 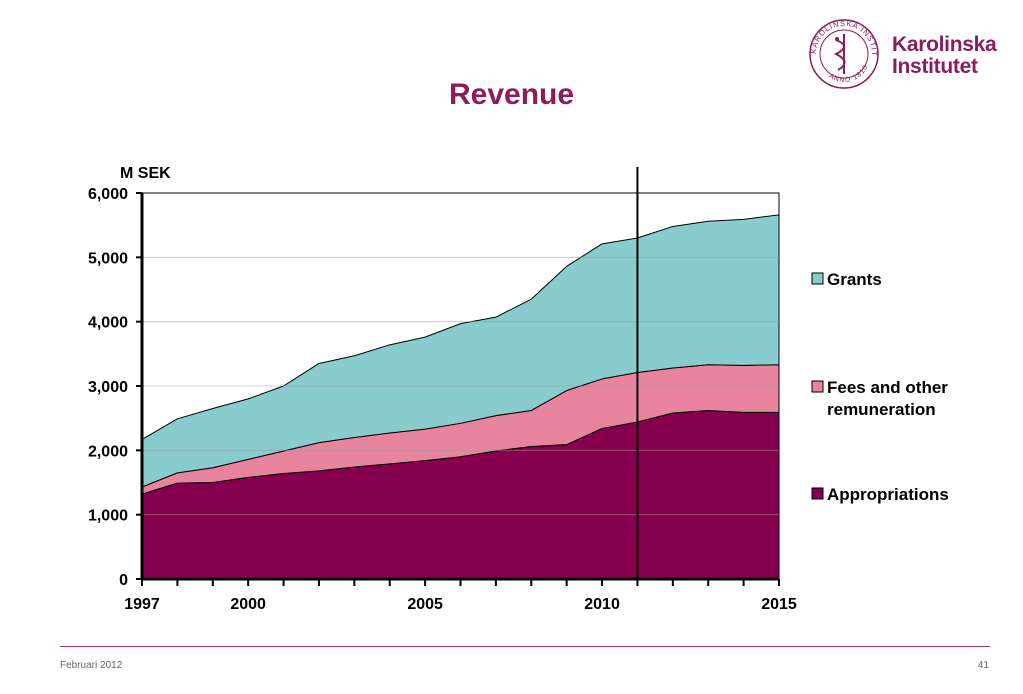 I want to click on x-tick-label: 2005, so click(x=425, y=604).